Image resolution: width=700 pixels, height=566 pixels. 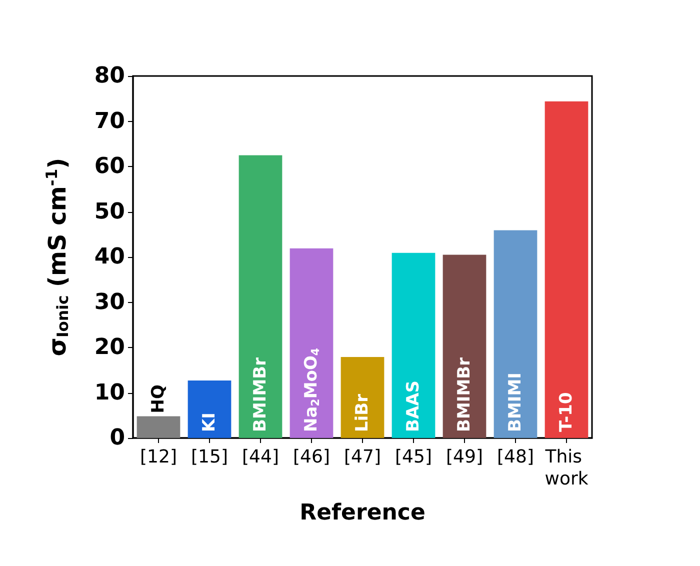 What do you see at coordinates (109, 211) in the screenshot?
I see `y-tick-label: 50` at bounding box center [109, 211].